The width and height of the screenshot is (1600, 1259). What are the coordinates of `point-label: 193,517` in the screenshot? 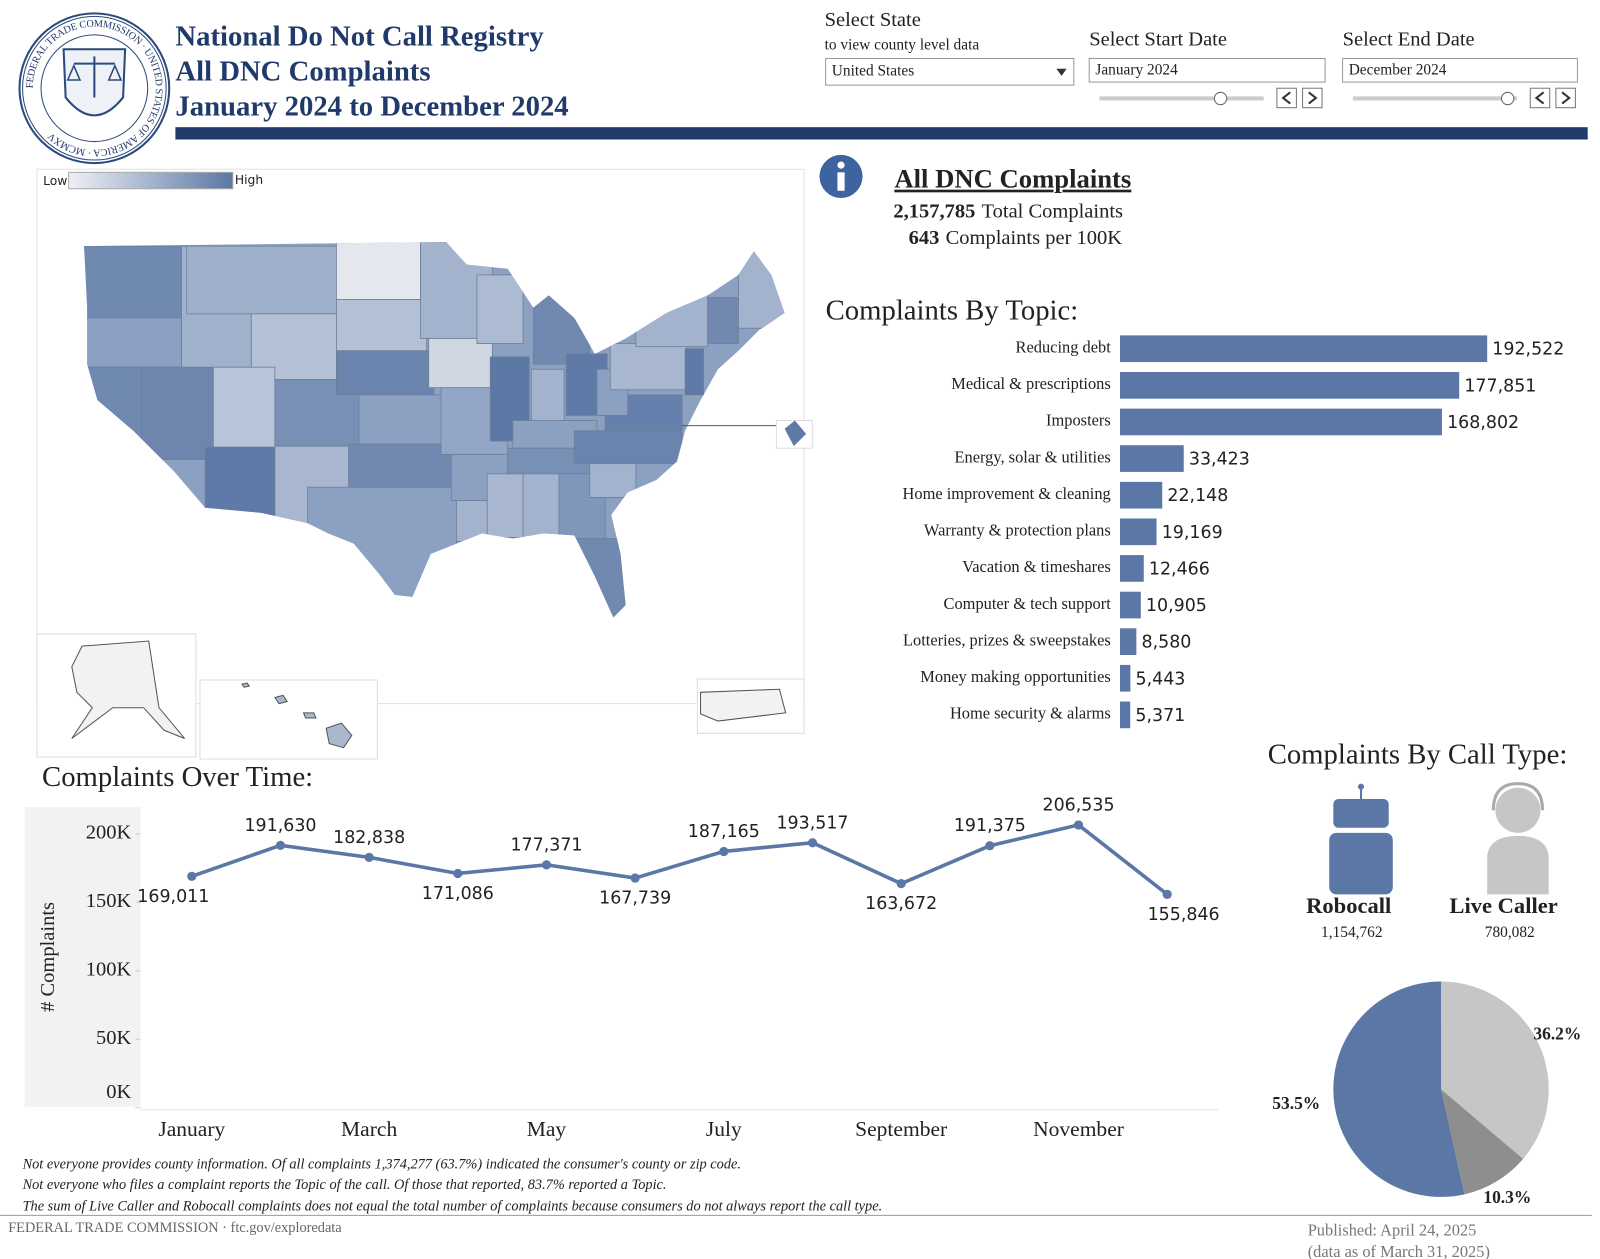 It's located at (812, 823).